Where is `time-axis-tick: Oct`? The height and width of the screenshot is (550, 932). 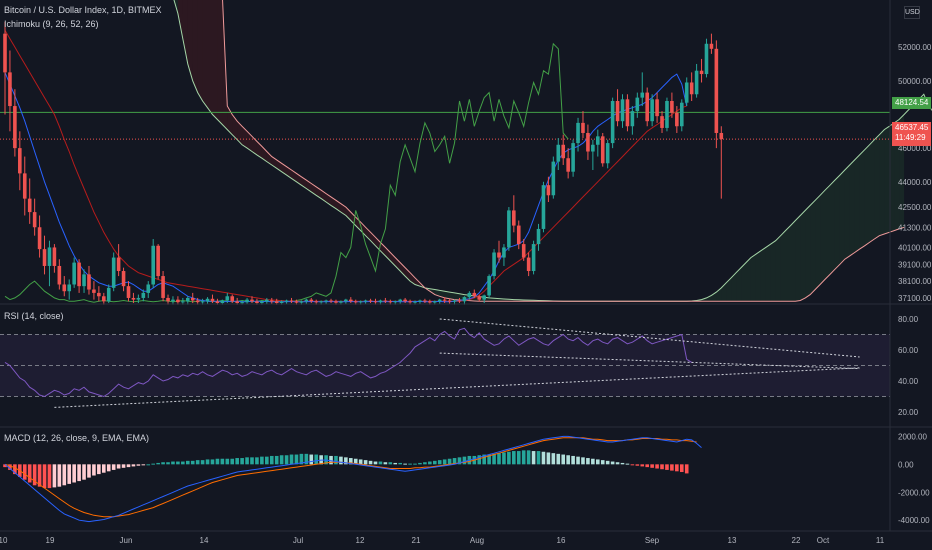
time-axis-tick: Oct is located at coordinates (823, 540).